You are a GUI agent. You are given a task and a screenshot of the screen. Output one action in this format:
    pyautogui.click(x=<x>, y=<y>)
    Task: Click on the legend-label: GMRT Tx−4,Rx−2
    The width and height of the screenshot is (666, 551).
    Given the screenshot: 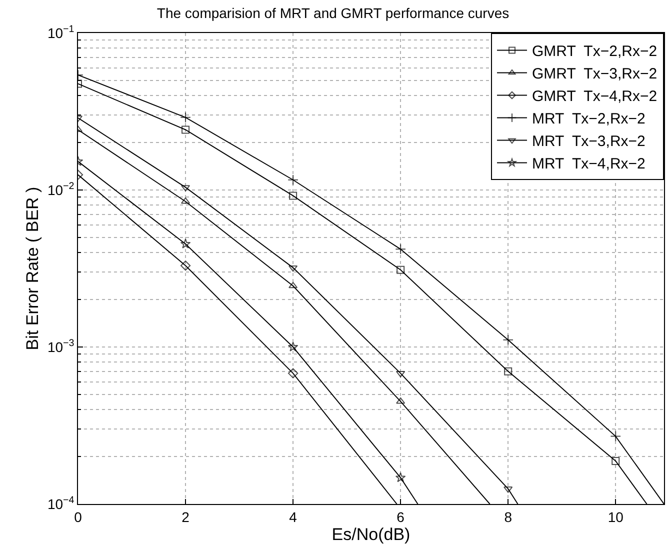 What is the action you would take?
    pyautogui.click(x=595, y=97)
    